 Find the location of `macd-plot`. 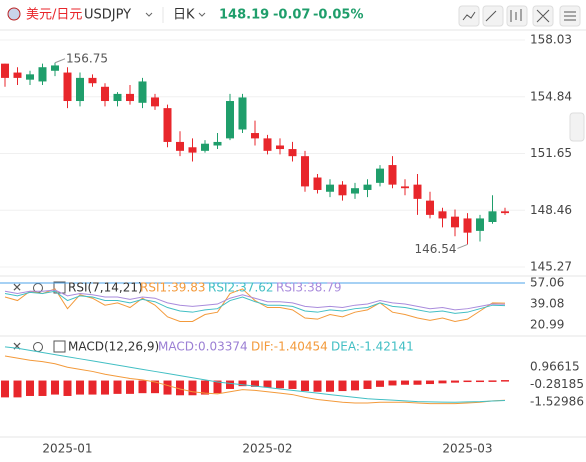

macd-plot is located at coordinates (255, 375).